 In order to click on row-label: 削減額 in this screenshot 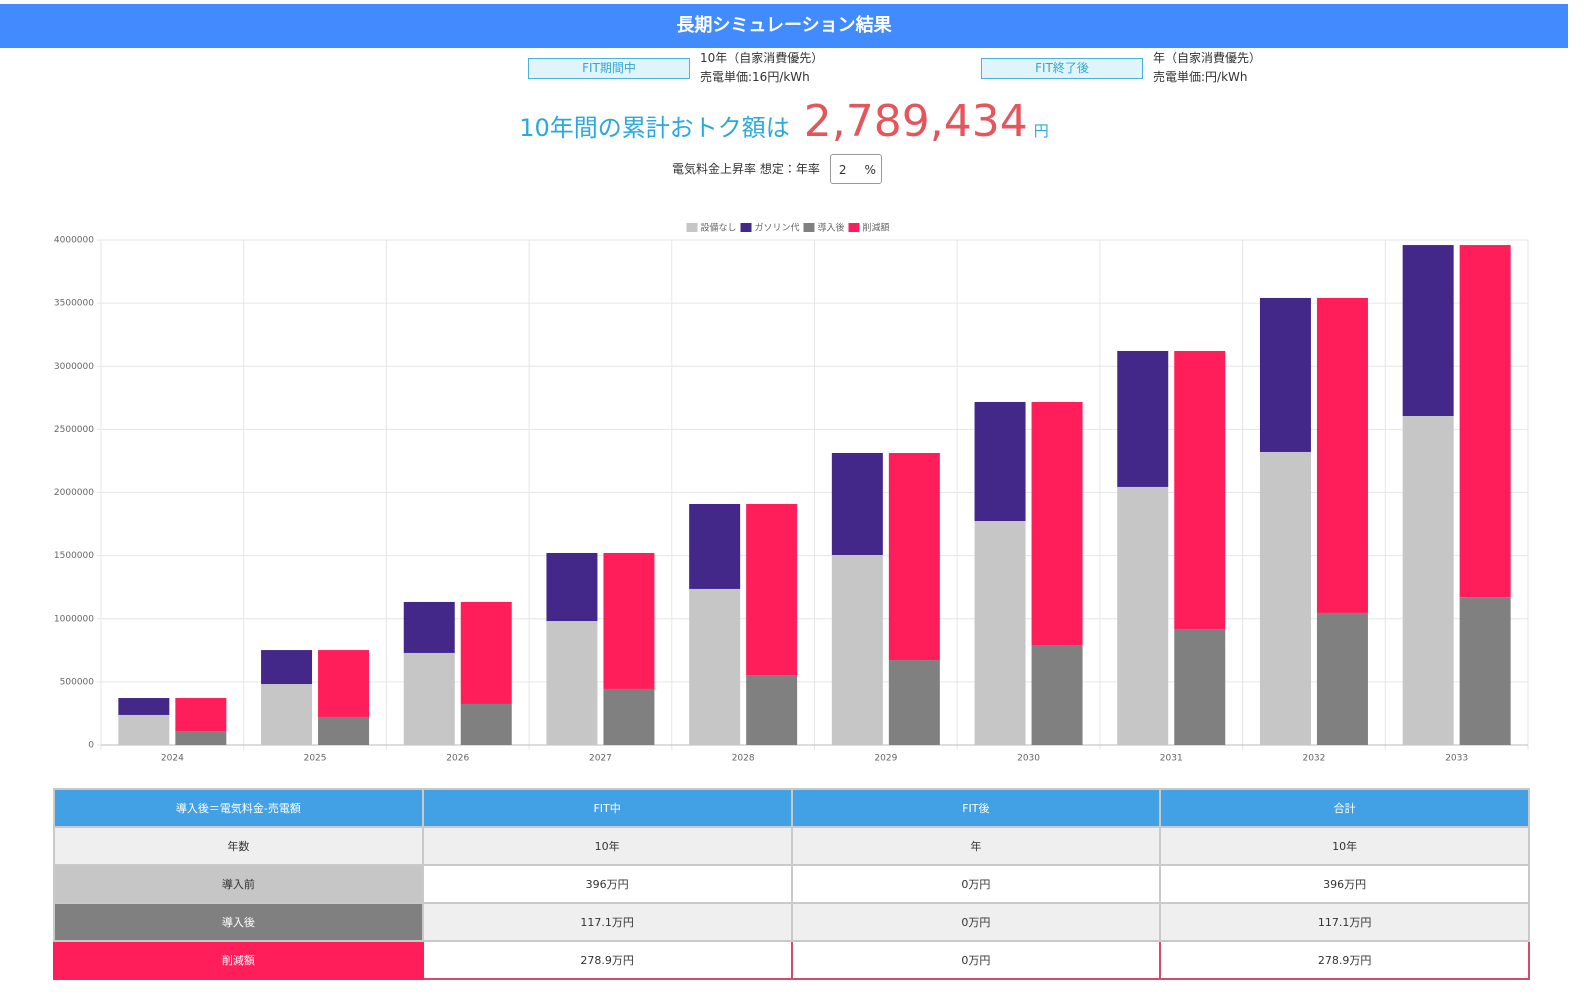, I will do `click(238, 960)`.